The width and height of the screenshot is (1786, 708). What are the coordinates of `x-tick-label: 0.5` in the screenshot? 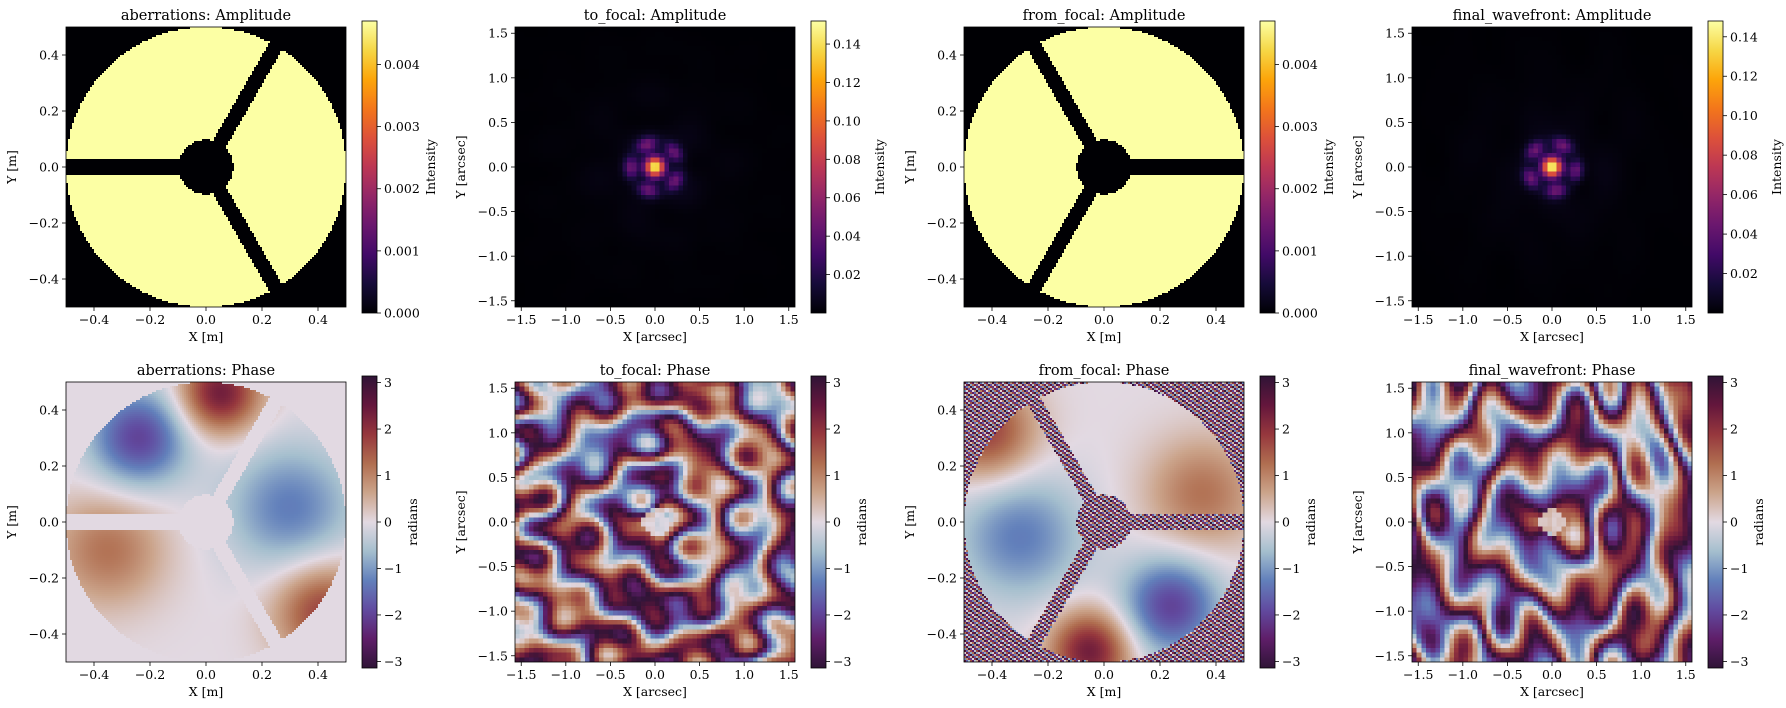 It's located at (1597, 319).